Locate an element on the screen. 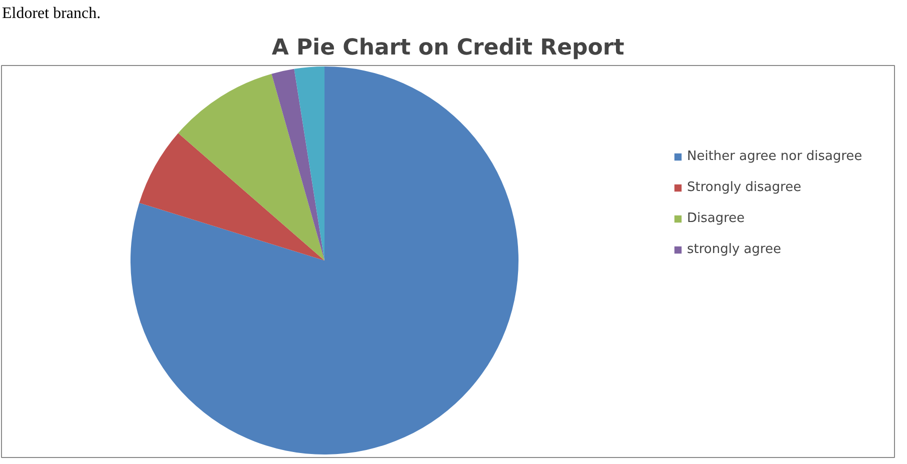 This screenshot has width=907, height=464. legend-label: Strongly disagree is located at coordinates (744, 187).